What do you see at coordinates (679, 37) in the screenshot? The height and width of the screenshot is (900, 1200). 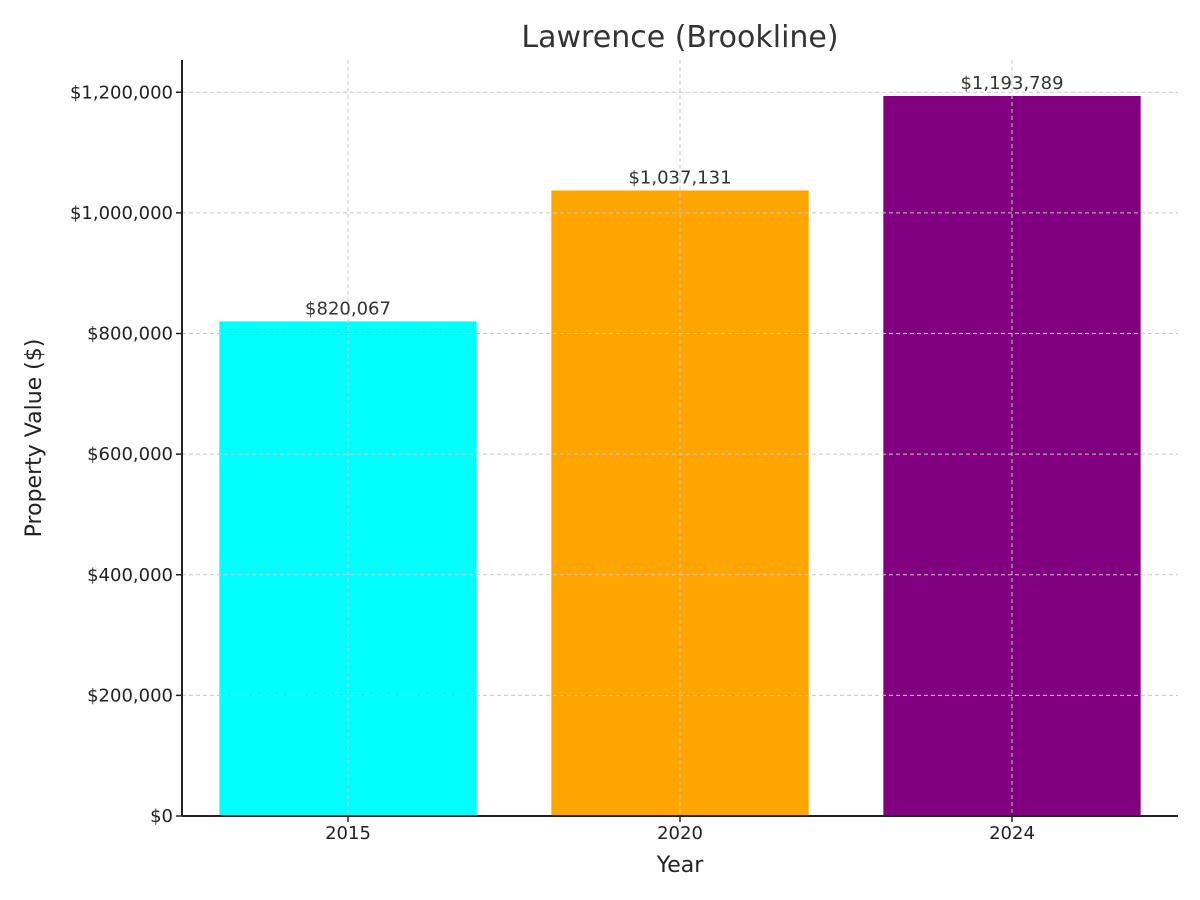 I see `chart-title: Lawrence (Brookline)` at bounding box center [679, 37].